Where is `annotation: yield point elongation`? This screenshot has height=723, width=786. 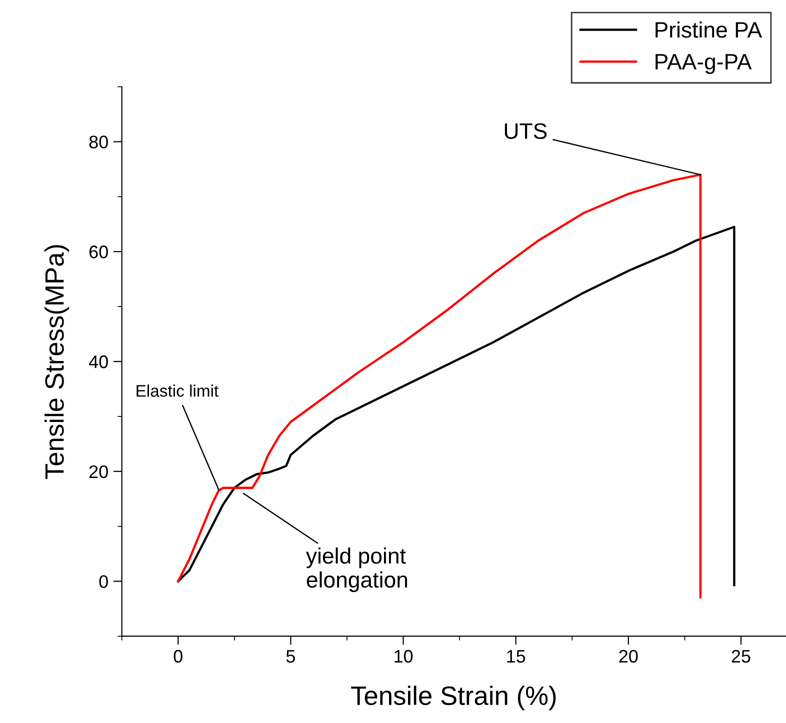
annotation: yield point elongation is located at coordinates (357, 569).